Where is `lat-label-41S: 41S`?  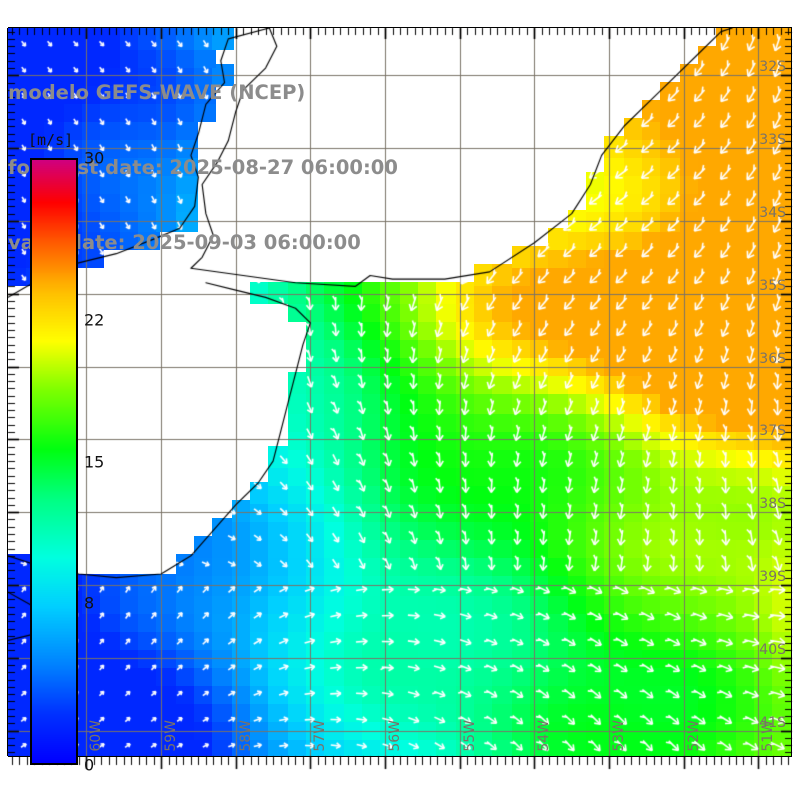
lat-label-41S: 41S is located at coordinates (772, 722).